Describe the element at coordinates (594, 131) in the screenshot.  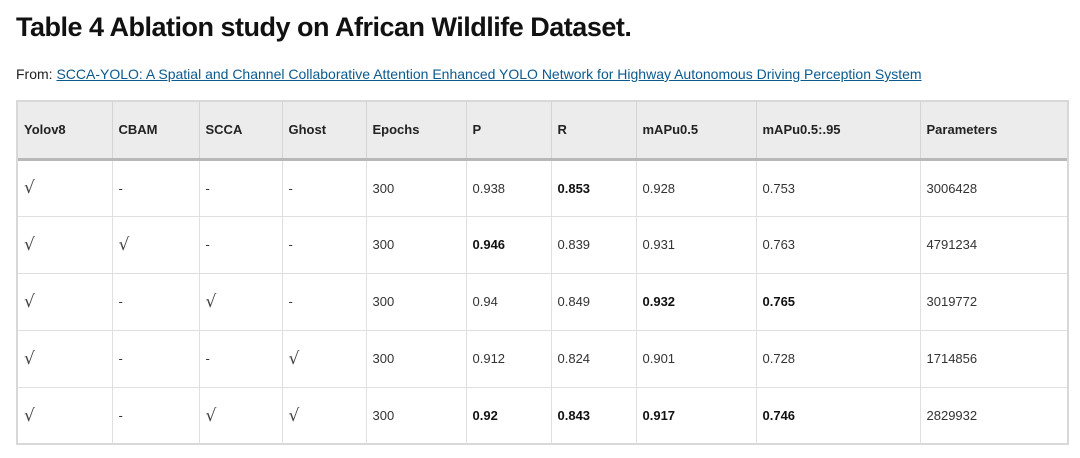
I see `header-cell: R` at that location.